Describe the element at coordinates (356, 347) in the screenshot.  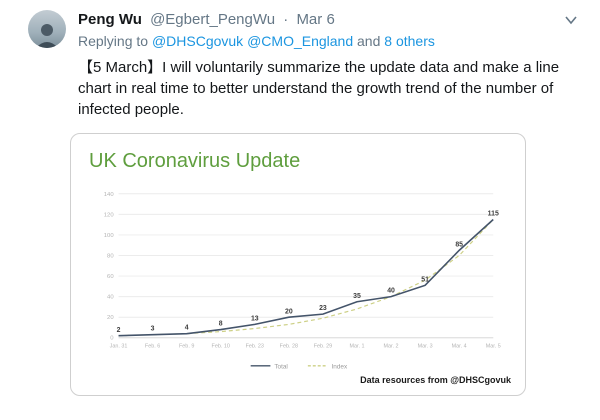
I see `svg-text: Mar. 1` at that location.